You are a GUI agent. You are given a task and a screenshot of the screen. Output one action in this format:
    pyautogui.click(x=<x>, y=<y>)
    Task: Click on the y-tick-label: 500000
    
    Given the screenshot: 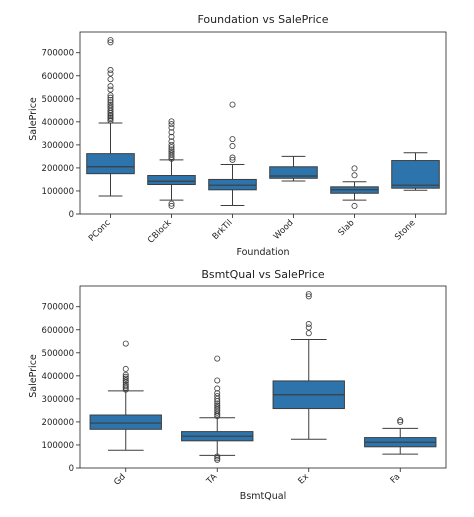 What is the action you would take?
    pyautogui.click(x=58, y=354)
    